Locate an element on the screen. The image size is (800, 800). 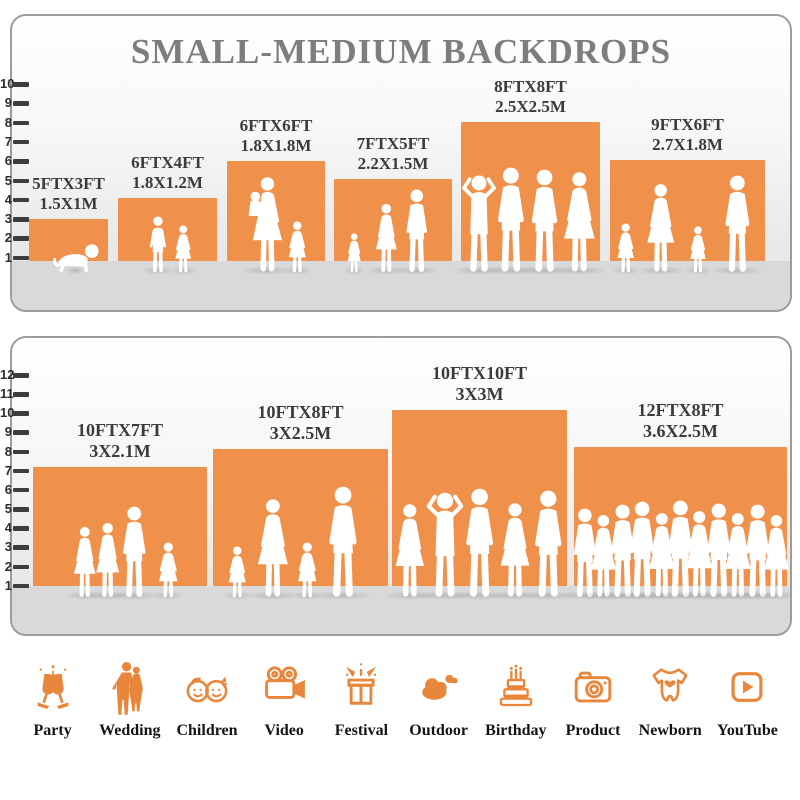
category-item-wedding: Wedding is located at coordinates (129, 699).